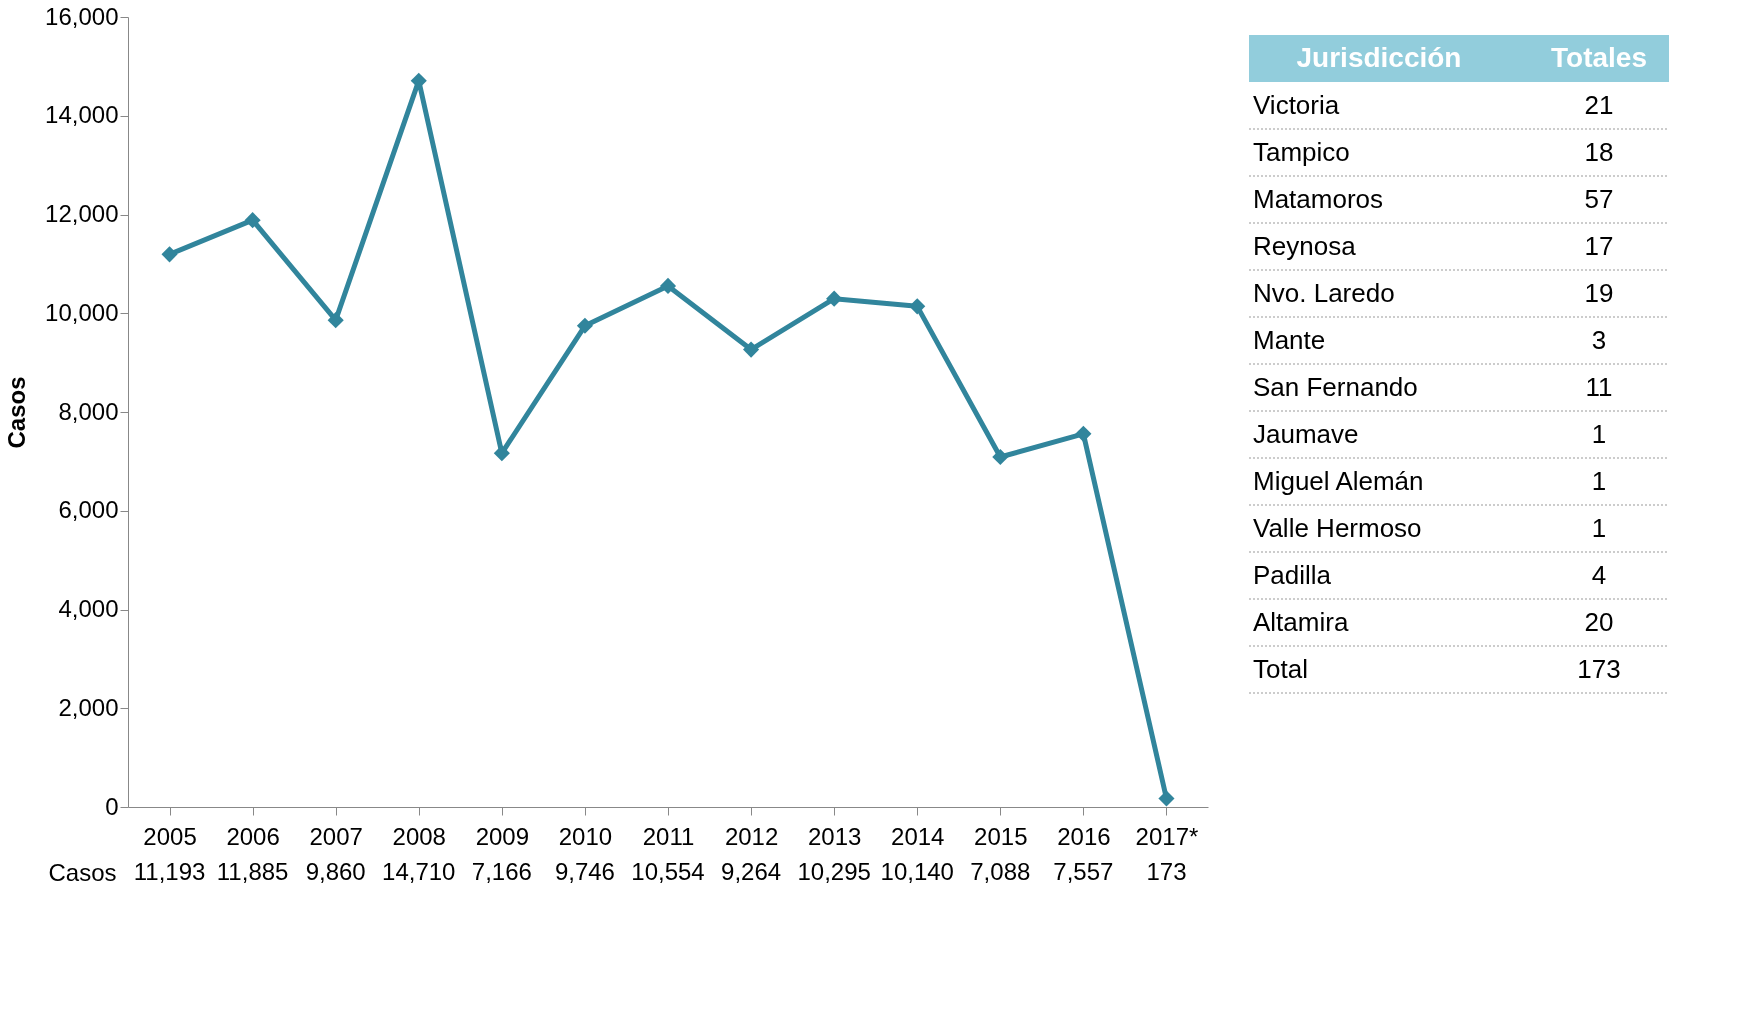 The height and width of the screenshot is (1017, 1761). Describe the element at coordinates (917, 871) in the screenshot. I see `text: 10,140` at that location.